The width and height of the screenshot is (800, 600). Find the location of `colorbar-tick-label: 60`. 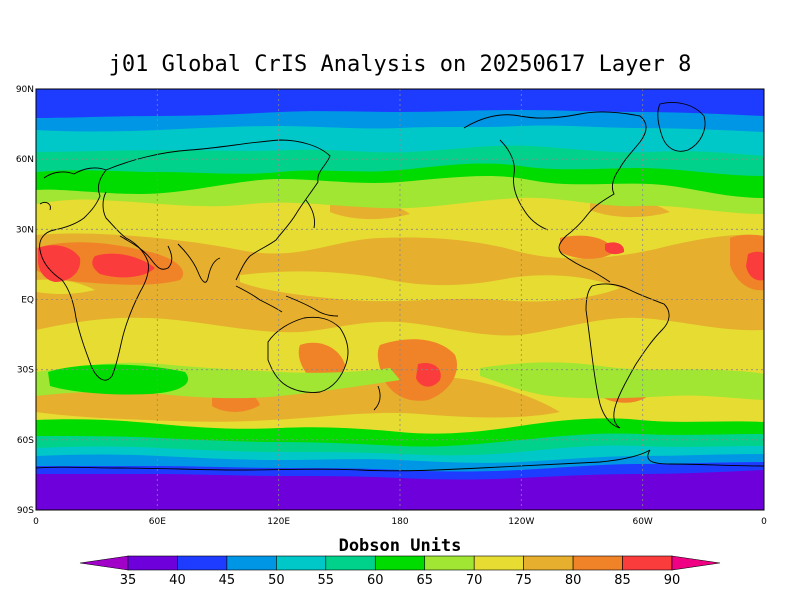

colorbar-tick-label: 60 is located at coordinates (375, 580).